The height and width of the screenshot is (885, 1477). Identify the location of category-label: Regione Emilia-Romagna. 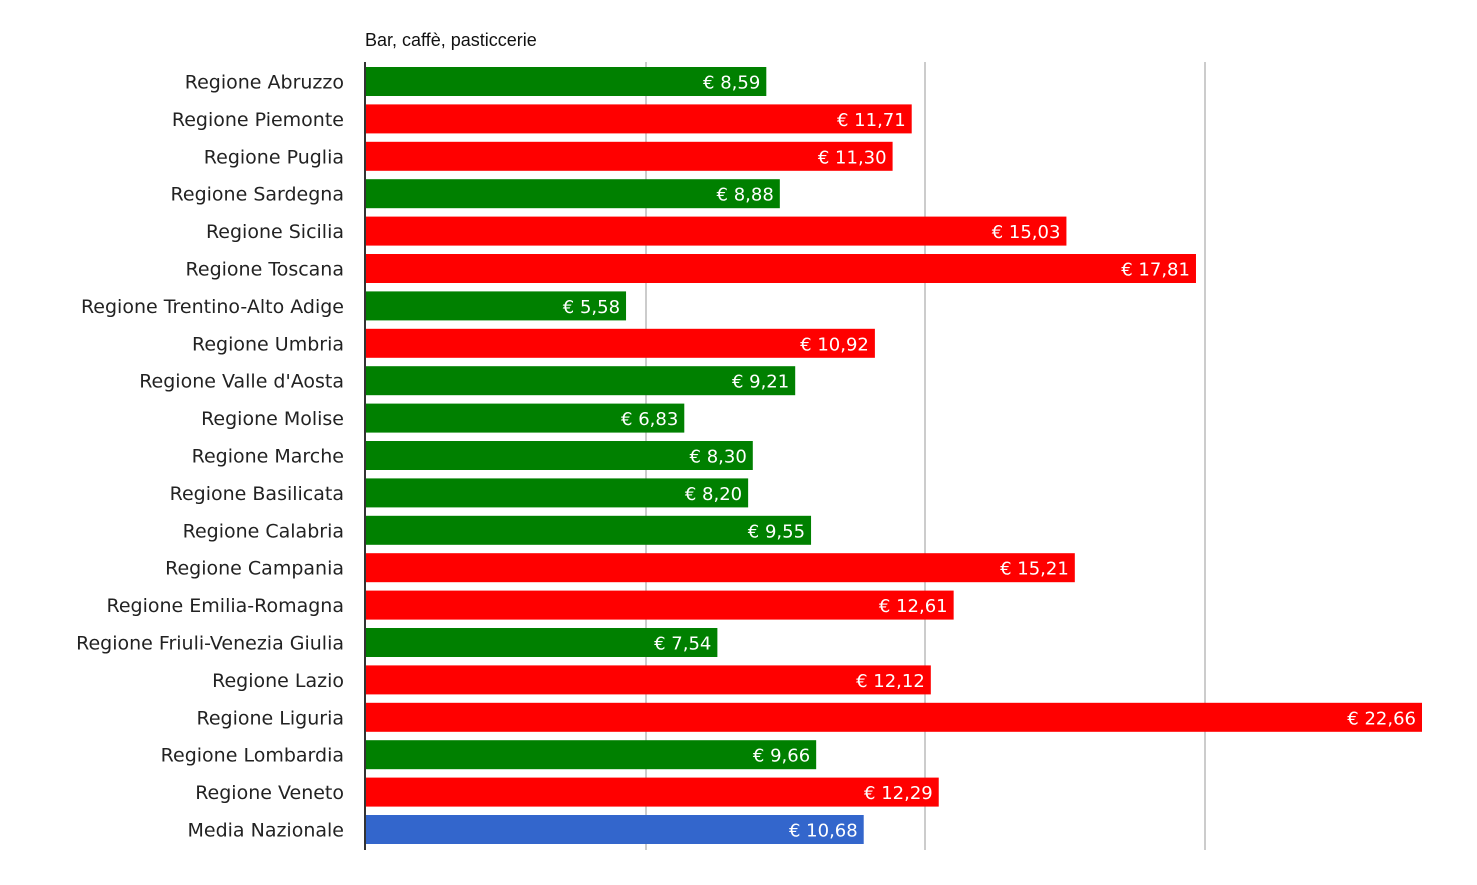
(226, 606).